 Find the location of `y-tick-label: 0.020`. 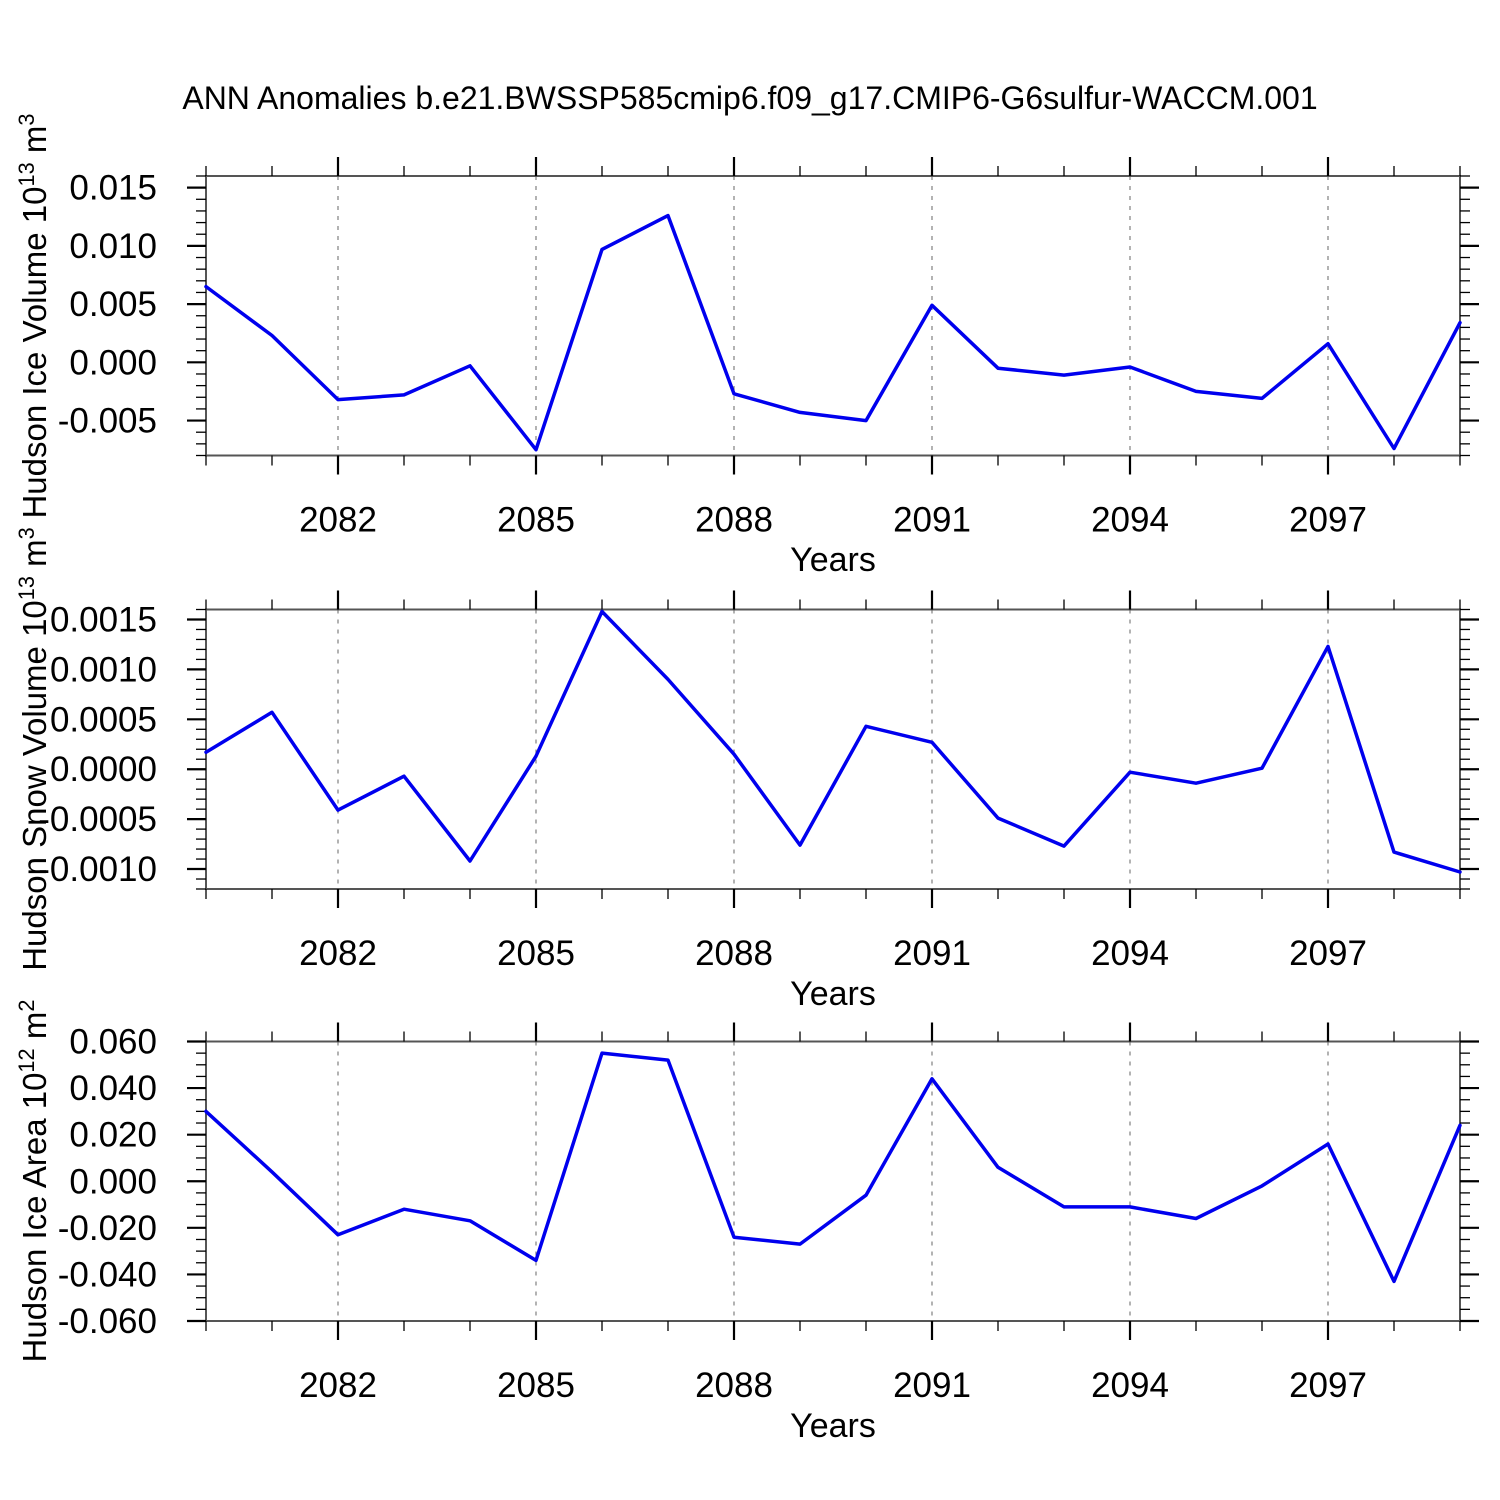

y-tick-label: 0.020 is located at coordinates (113, 1135).